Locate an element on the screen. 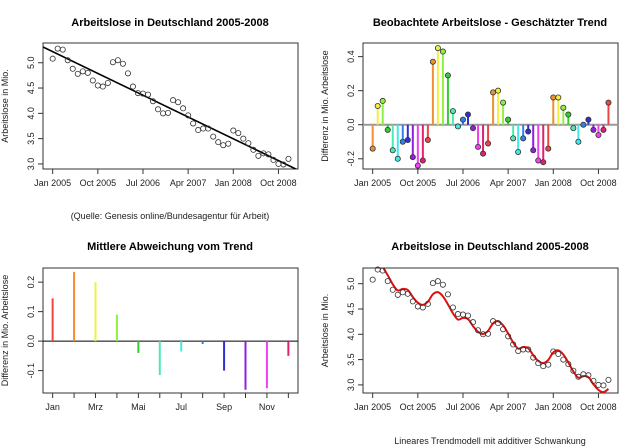 Image resolution: width=640 pixels, height=448 pixels. y-tick-label: 3.0 is located at coordinates (31, 164).